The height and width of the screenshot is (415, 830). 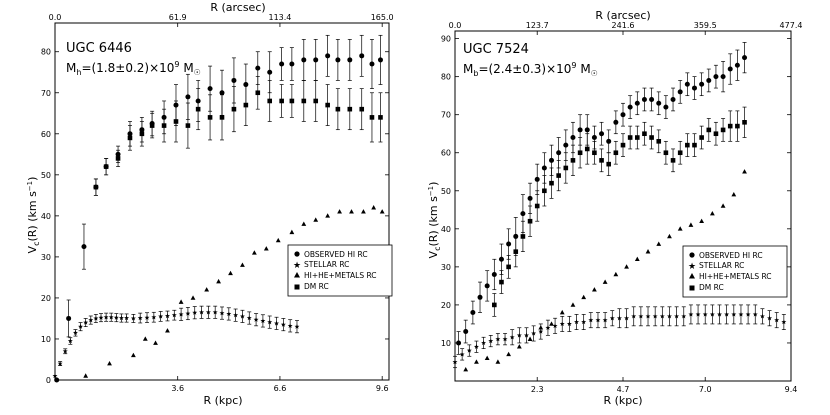 What do you see at coordinates (46, 93) in the screenshot?
I see `y-tick-label: 70` at bounding box center [46, 93].